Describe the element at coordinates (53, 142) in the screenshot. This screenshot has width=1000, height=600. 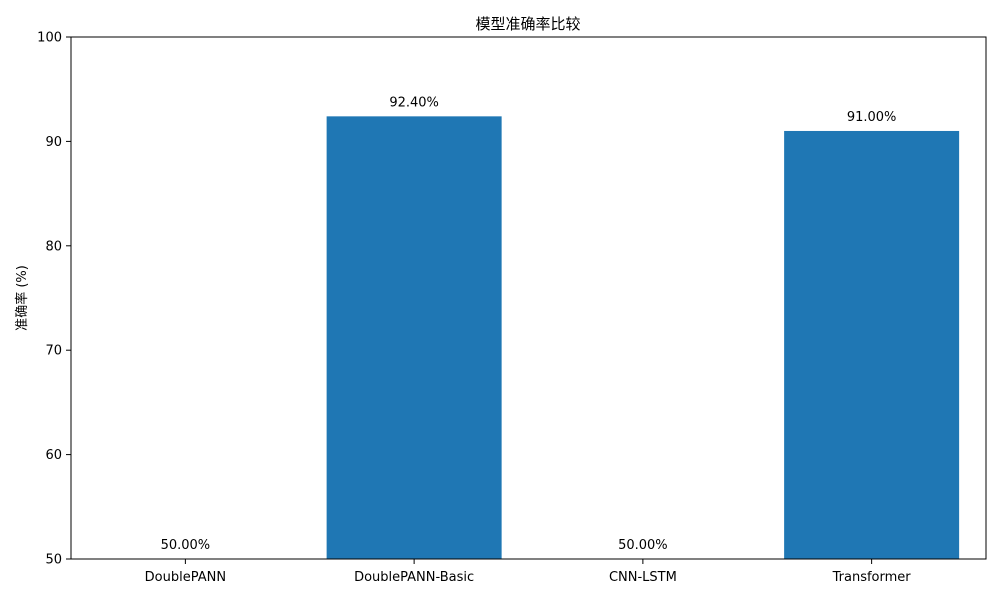
I see `y-tick-label: 90` at that location.